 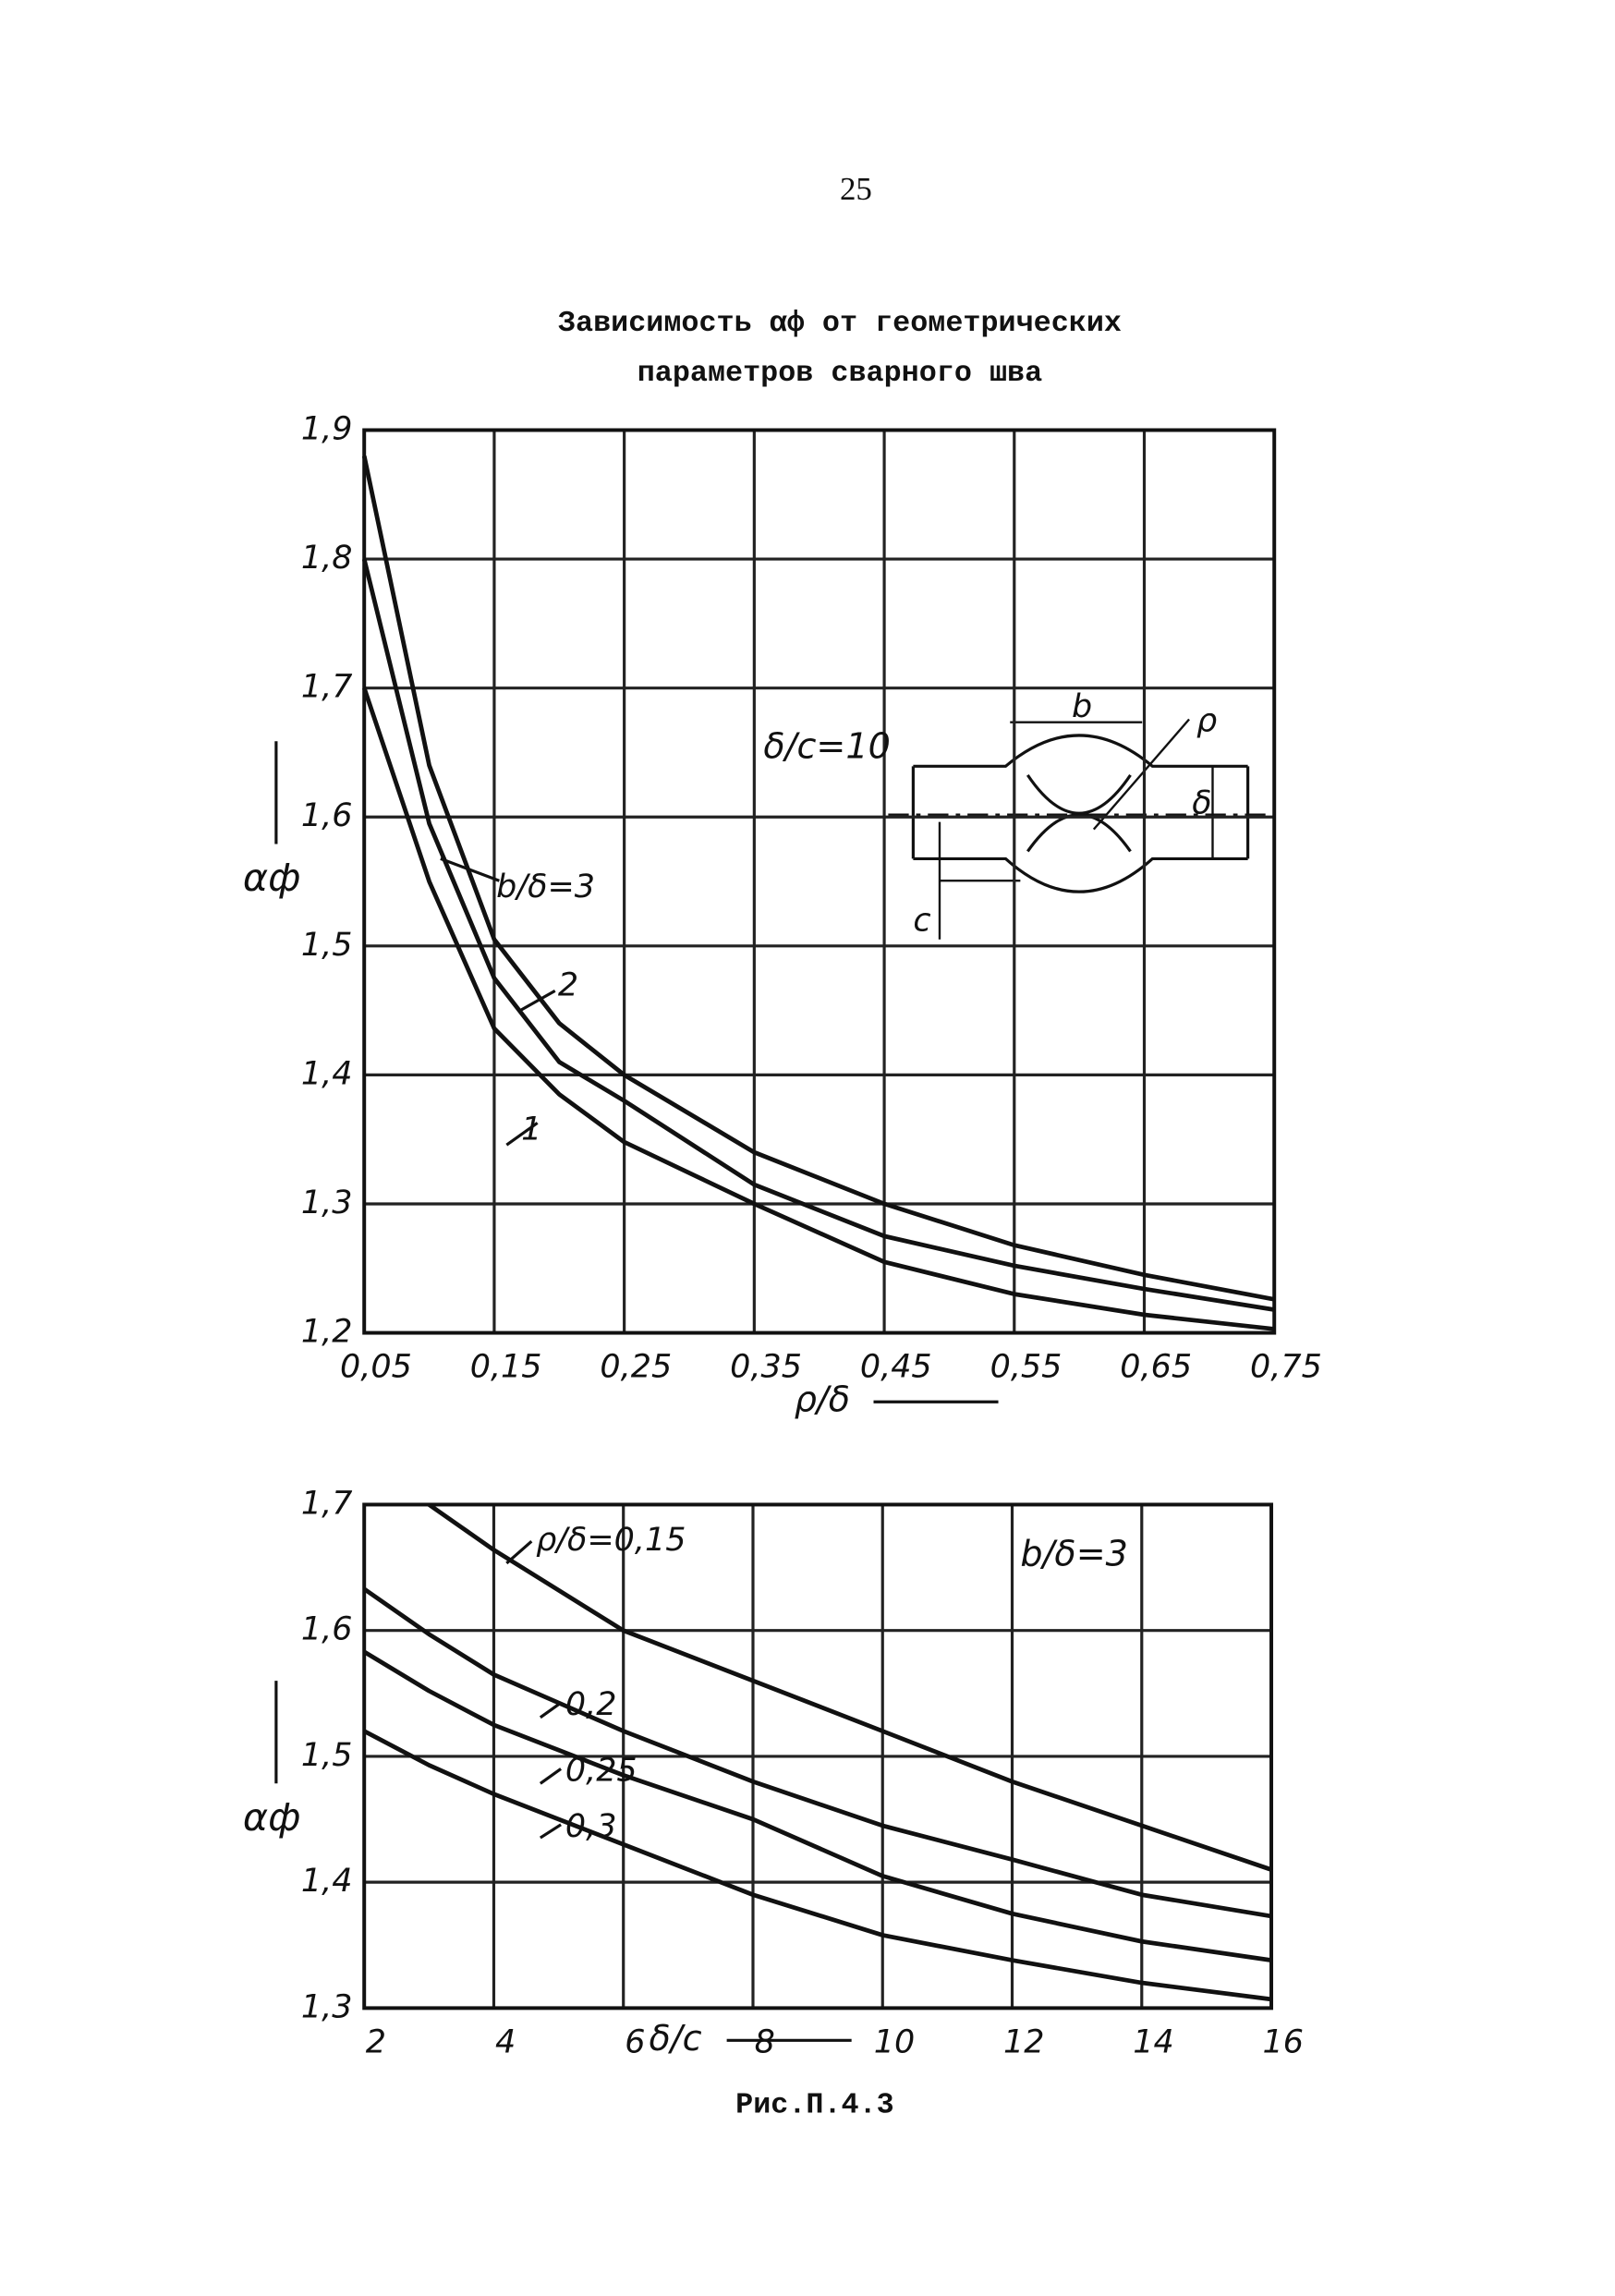 I want to click on x-tick-label: 16, so click(x=1283, y=2042).